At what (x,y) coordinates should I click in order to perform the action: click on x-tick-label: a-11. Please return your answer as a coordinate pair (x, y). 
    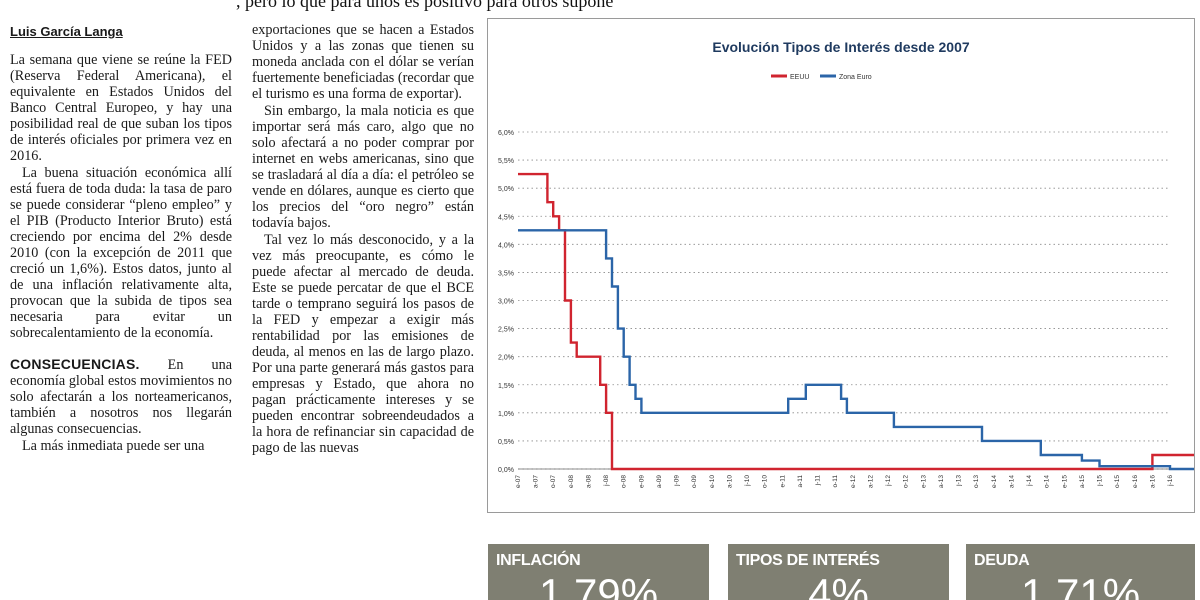
    Looking at the image, I should click on (800, 481).